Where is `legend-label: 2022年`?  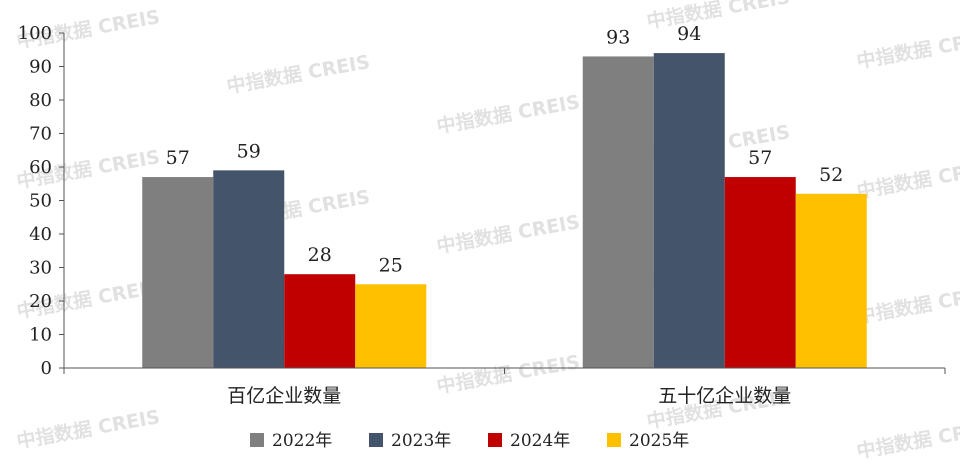
legend-label: 2022年 is located at coordinates (302, 441).